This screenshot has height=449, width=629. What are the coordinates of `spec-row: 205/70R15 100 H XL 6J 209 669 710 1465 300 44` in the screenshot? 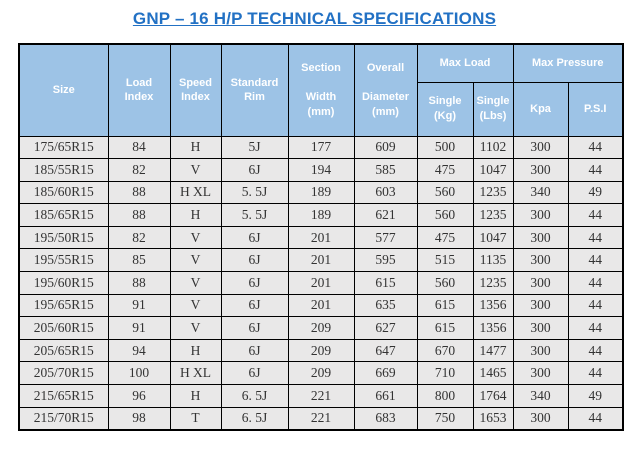 It's located at (321, 373).